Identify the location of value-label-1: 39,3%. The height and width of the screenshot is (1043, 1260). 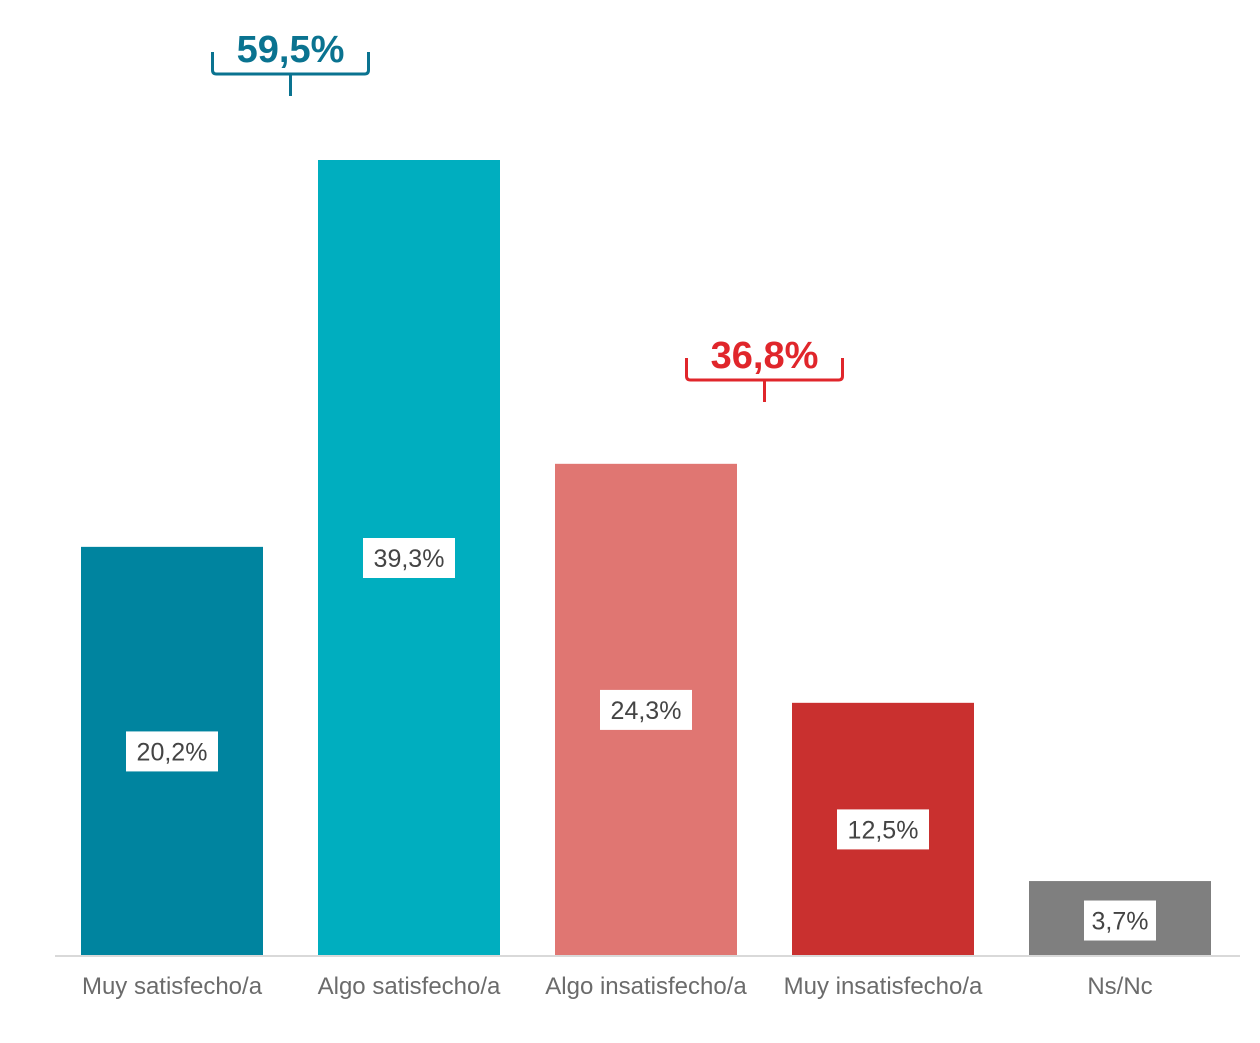
(409, 559).